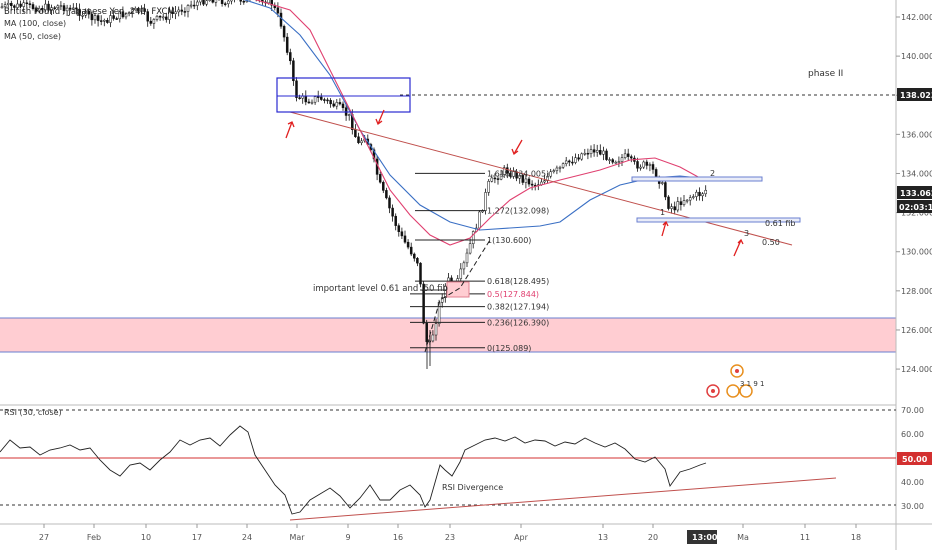 This screenshot has width=932, height=550. I want to click on event-icon-red, so click(713, 391).